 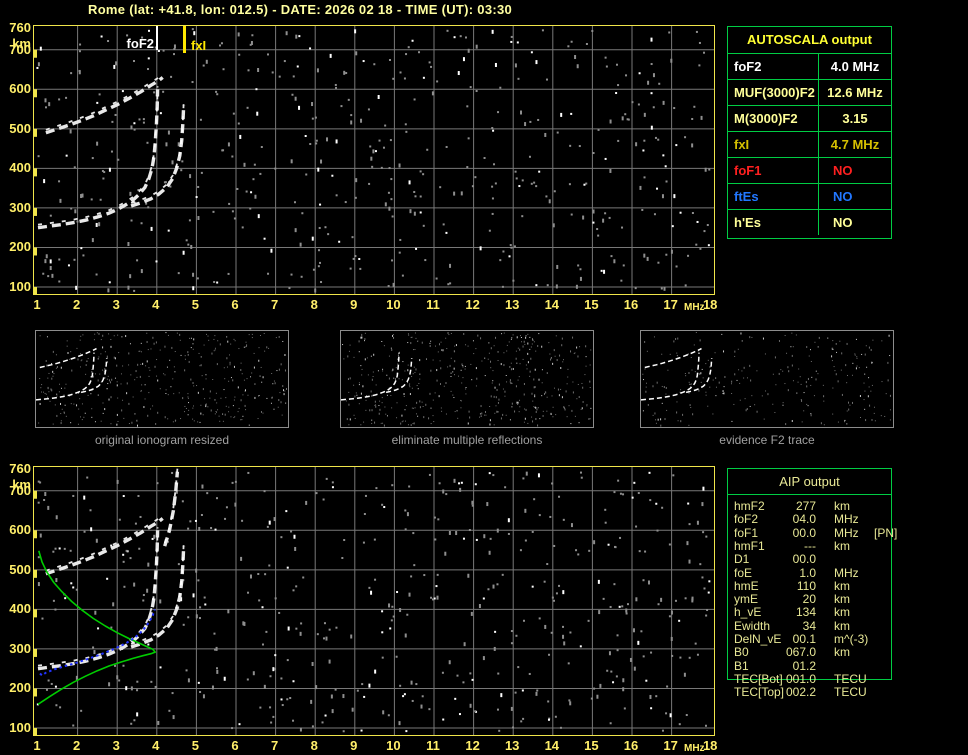 I want to click on thumbnail-eliminate-canvas, so click(x=466, y=379).